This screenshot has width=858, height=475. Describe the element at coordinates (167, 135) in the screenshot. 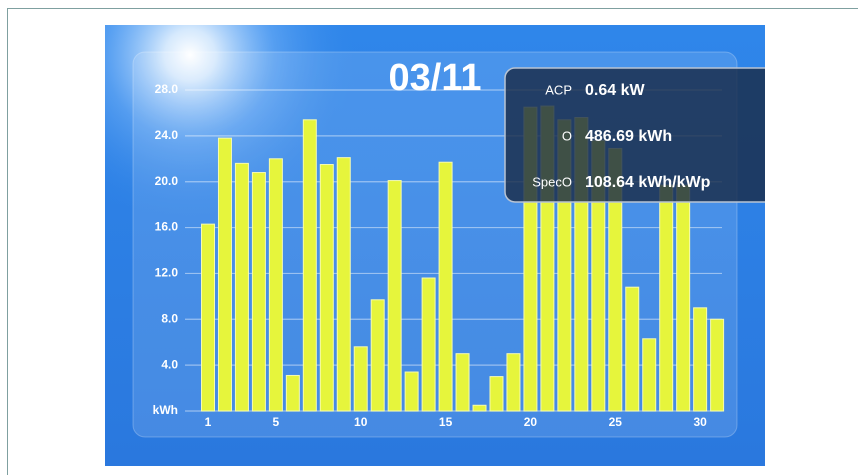

I see `y-tick-label: 24.0` at that location.